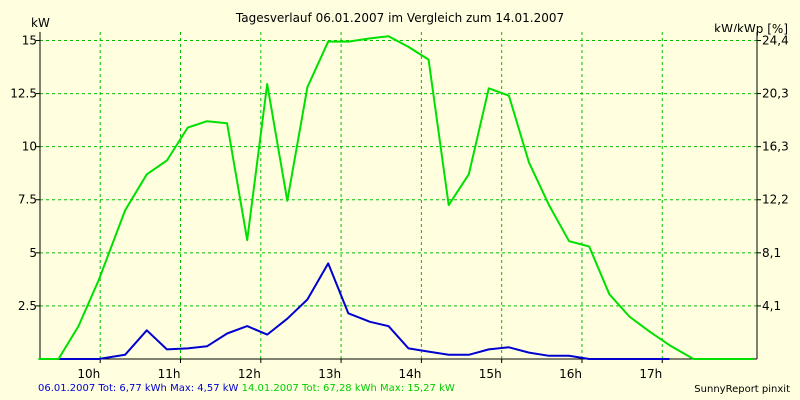 This screenshot has width=800, height=400. What do you see at coordinates (570, 374) in the screenshot?
I see `x-tick-label: 16h` at bounding box center [570, 374].